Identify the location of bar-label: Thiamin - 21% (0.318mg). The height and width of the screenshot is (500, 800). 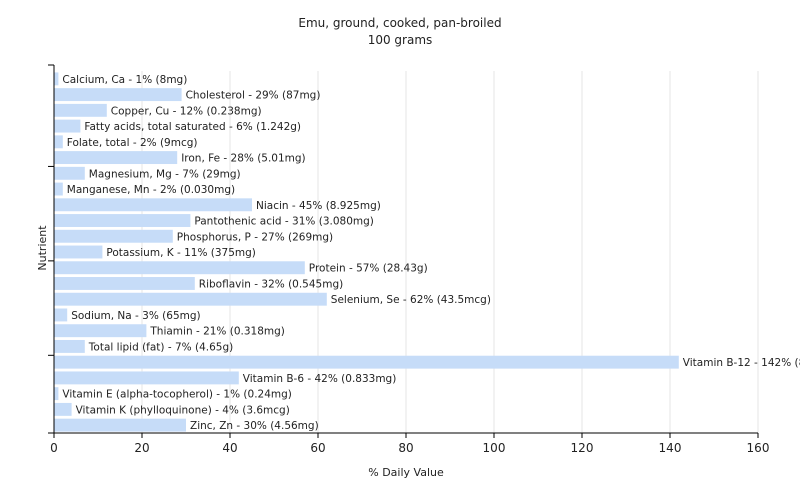
(217, 332).